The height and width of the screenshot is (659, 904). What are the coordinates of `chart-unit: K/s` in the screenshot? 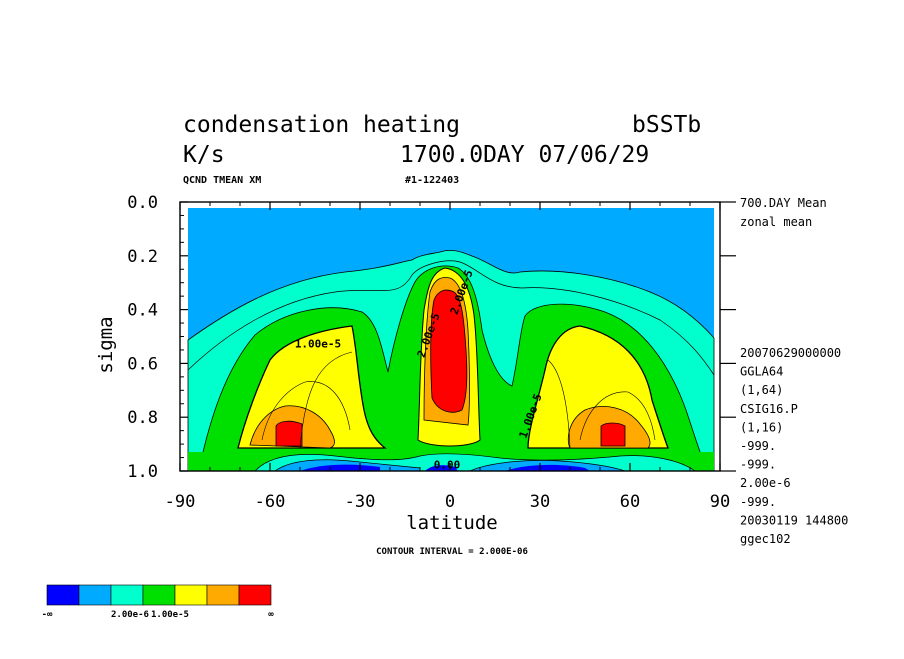 It's located at (204, 155).